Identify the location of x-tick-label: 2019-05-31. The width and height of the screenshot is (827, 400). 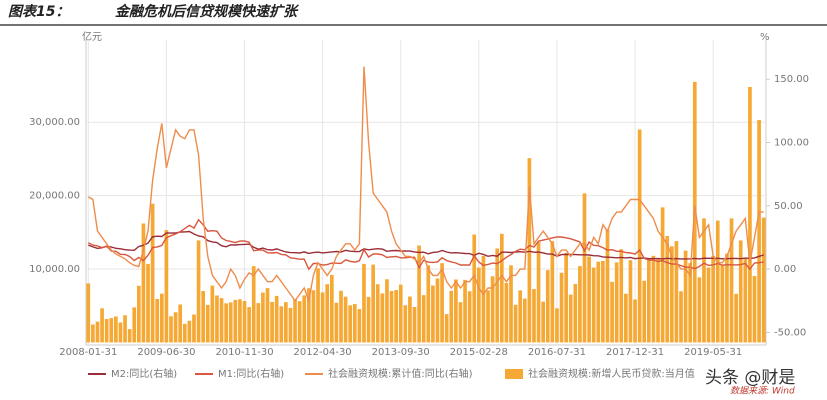
(713, 352).